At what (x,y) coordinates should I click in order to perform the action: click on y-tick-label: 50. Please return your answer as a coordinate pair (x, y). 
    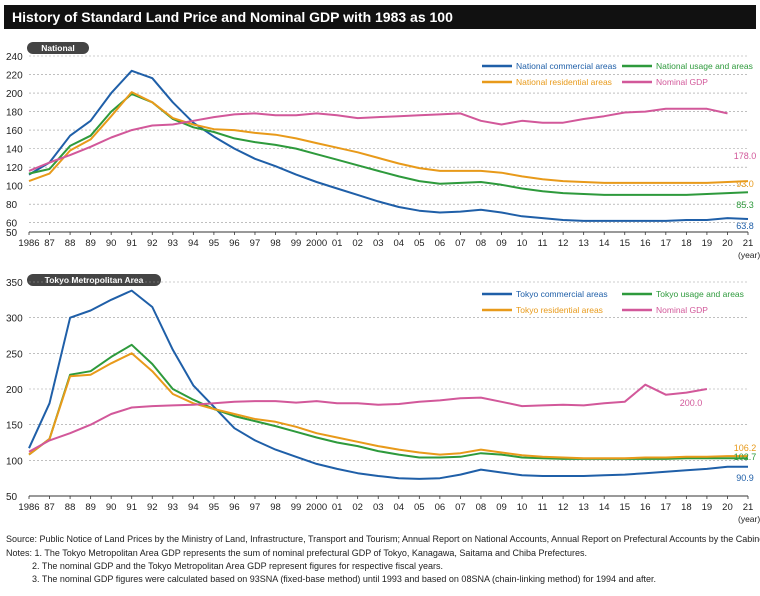
    Looking at the image, I should click on (12, 497).